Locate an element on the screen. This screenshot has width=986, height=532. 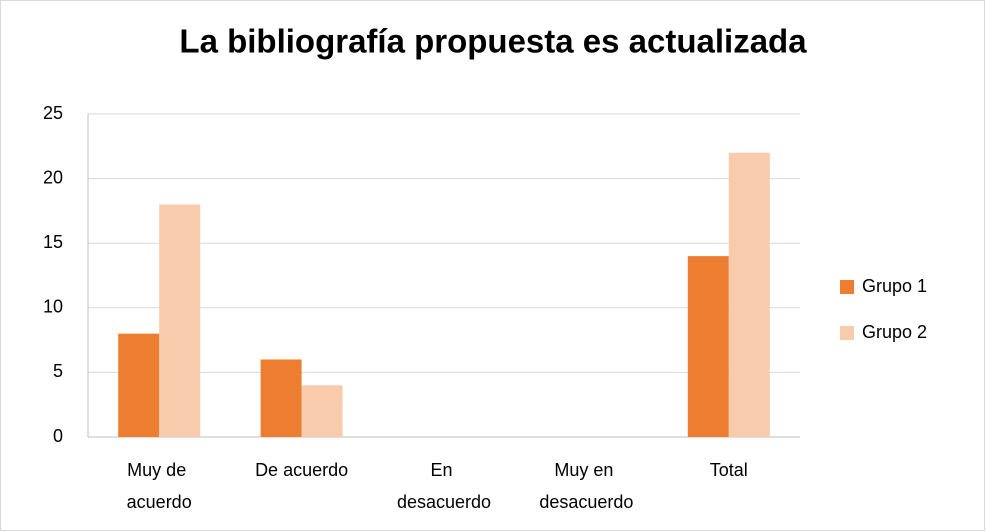
chart-title: La bibliografía propuesta es actualizada is located at coordinates (493, 41).